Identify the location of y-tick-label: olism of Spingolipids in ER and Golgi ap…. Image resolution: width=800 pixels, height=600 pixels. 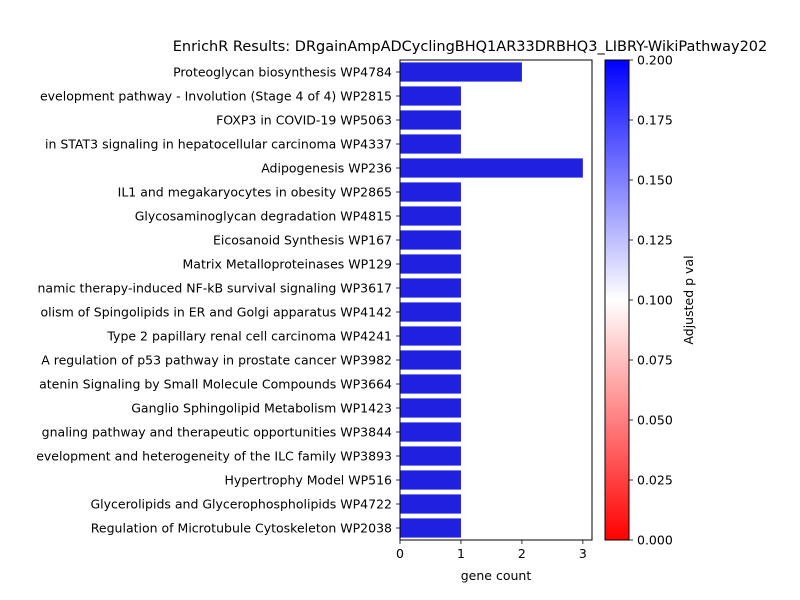
(216, 312).